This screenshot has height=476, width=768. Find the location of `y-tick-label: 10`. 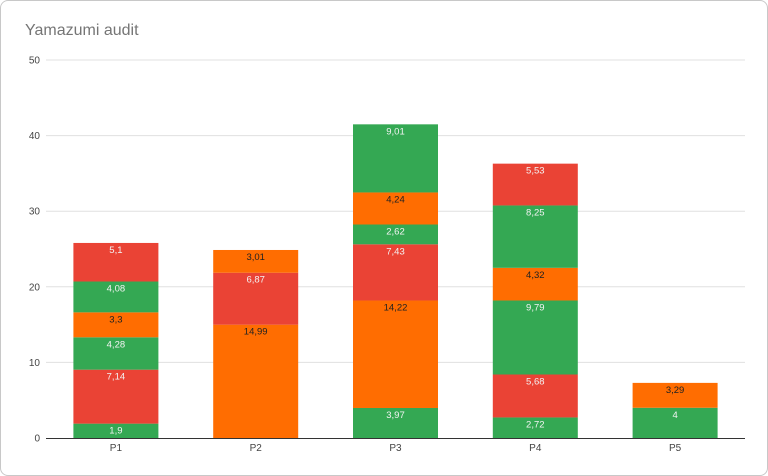

y-tick-label: 10 is located at coordinates (35, 363).